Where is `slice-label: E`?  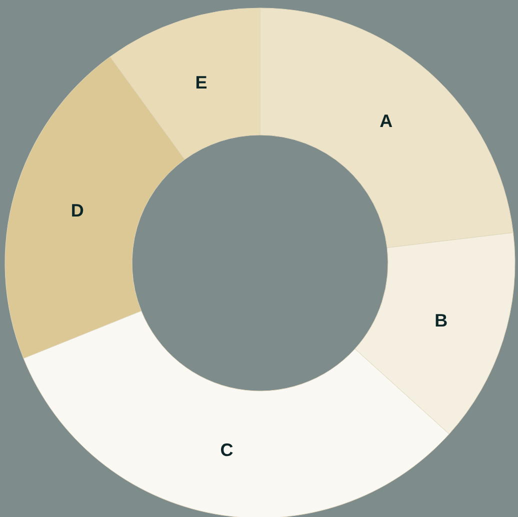
slice-label: E is located at coordinates (201, 82).